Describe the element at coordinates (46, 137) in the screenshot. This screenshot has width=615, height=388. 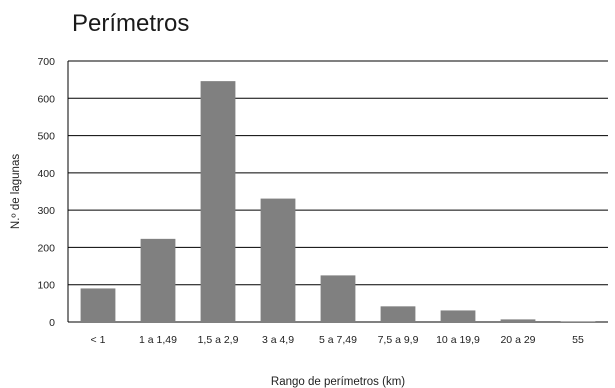
I see `y-tick-label: 500` at that location.